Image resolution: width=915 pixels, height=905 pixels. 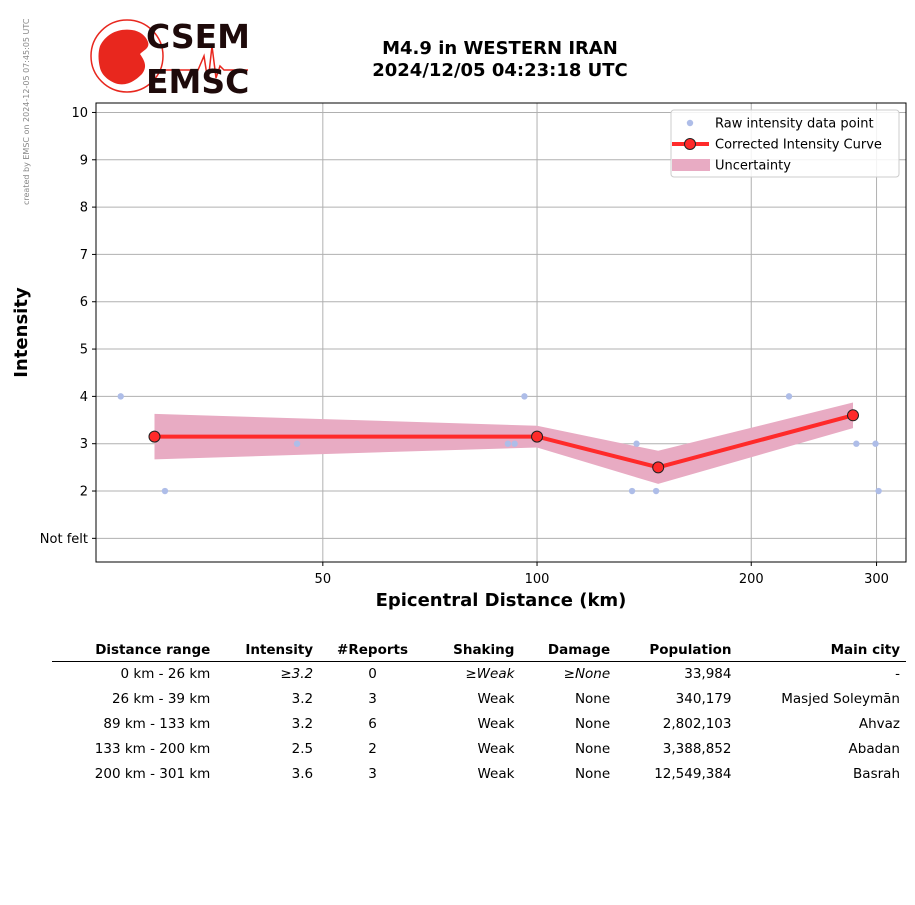 What do you see at coordinates (690, 144) in the screenshot?
I see `legend-swatch-curve-marker` at bounding box center [690, 144].